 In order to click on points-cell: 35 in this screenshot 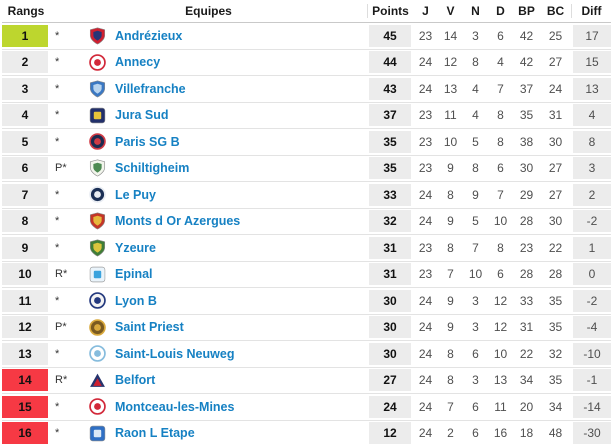, I will do `click(390, 141)`.